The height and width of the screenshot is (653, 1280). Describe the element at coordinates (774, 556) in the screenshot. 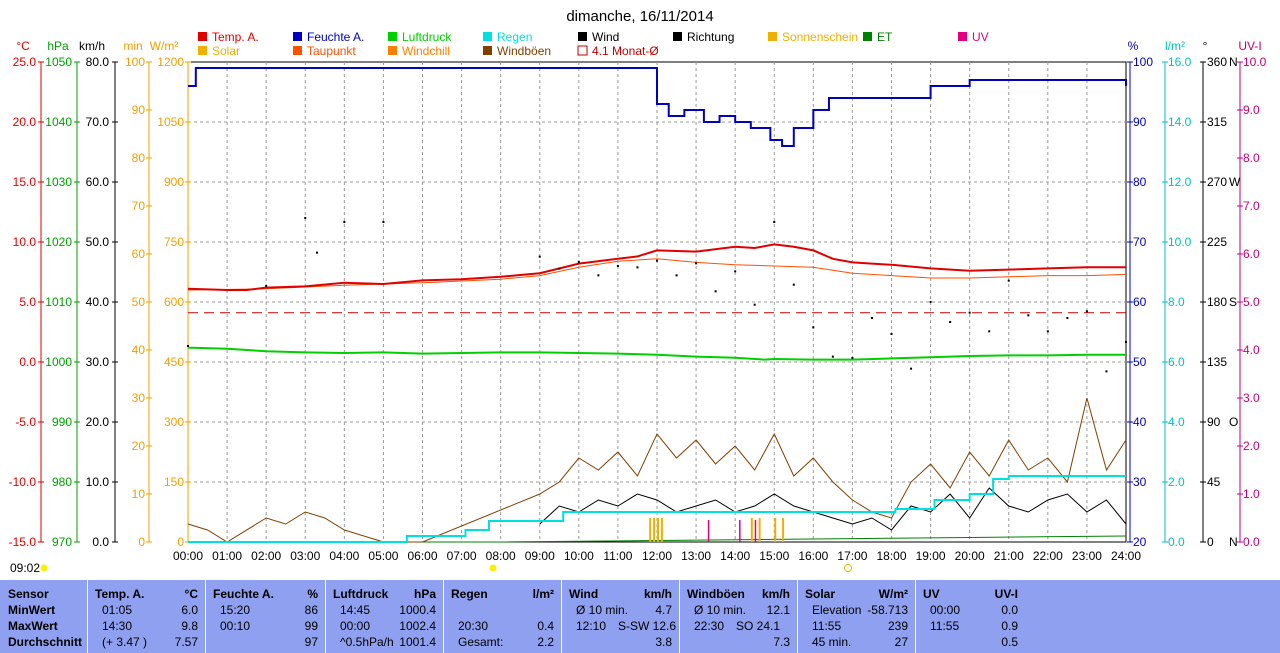

I see `time-tick-label: 15:00` at that location.